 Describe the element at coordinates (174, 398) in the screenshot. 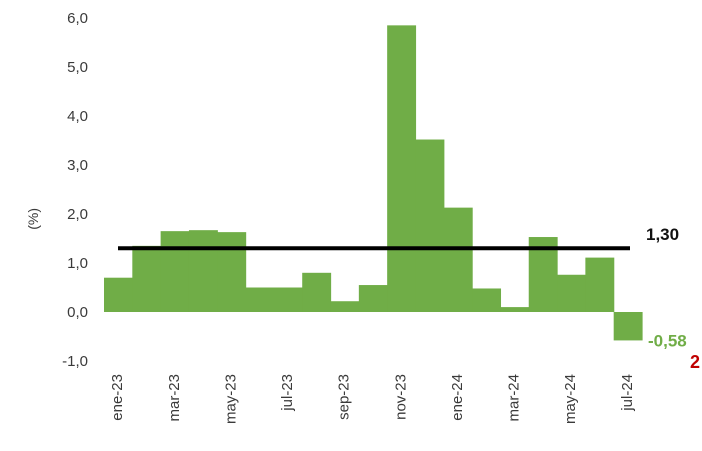

I see `x-tick-label: mar-23` at that location.